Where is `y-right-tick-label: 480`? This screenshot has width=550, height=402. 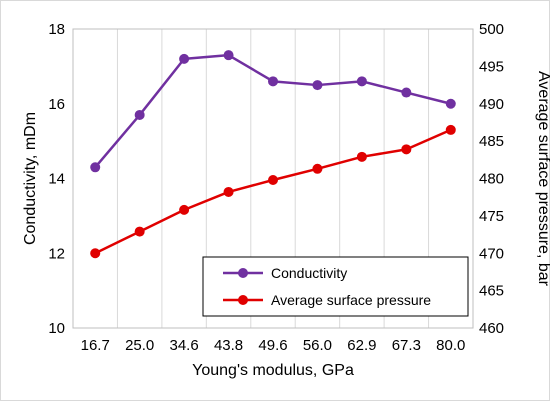 y-right-tick-label: 480 is located at coordinates (491, 179).